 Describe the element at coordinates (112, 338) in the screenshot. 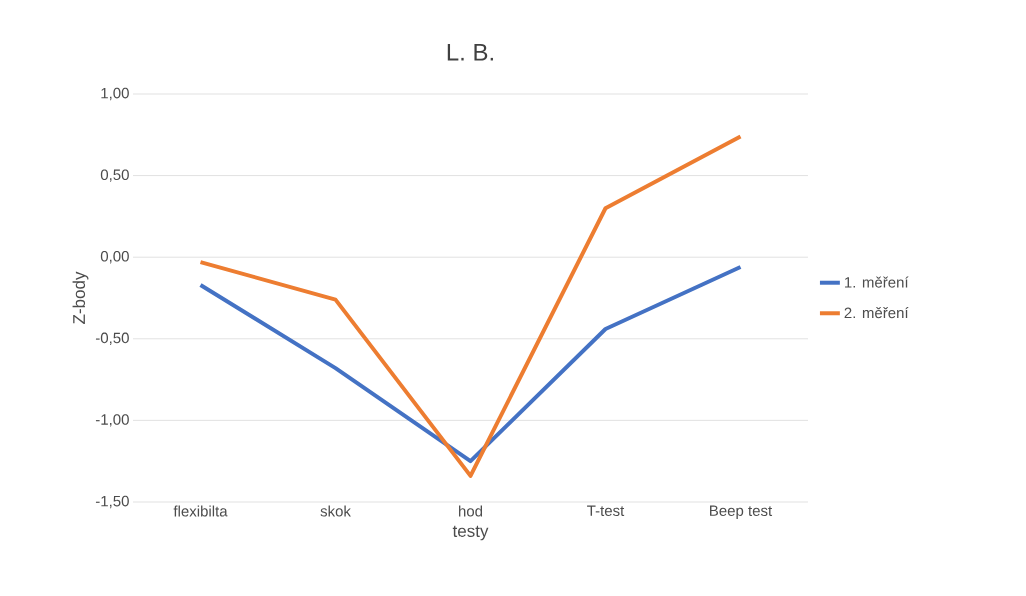

I see `y-tick-label: -0,50` at that location.